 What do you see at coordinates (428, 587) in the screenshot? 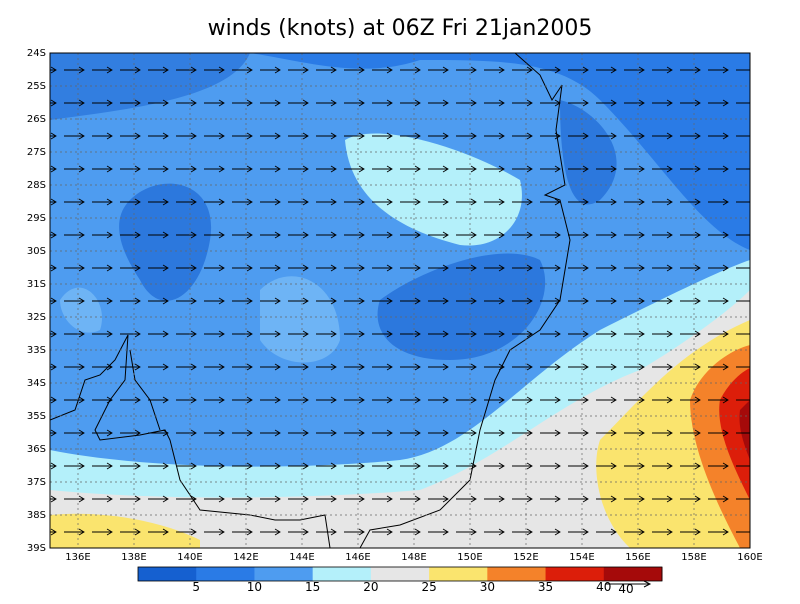
I see `colorbar-label: 25` at bounding box center [428, 587].